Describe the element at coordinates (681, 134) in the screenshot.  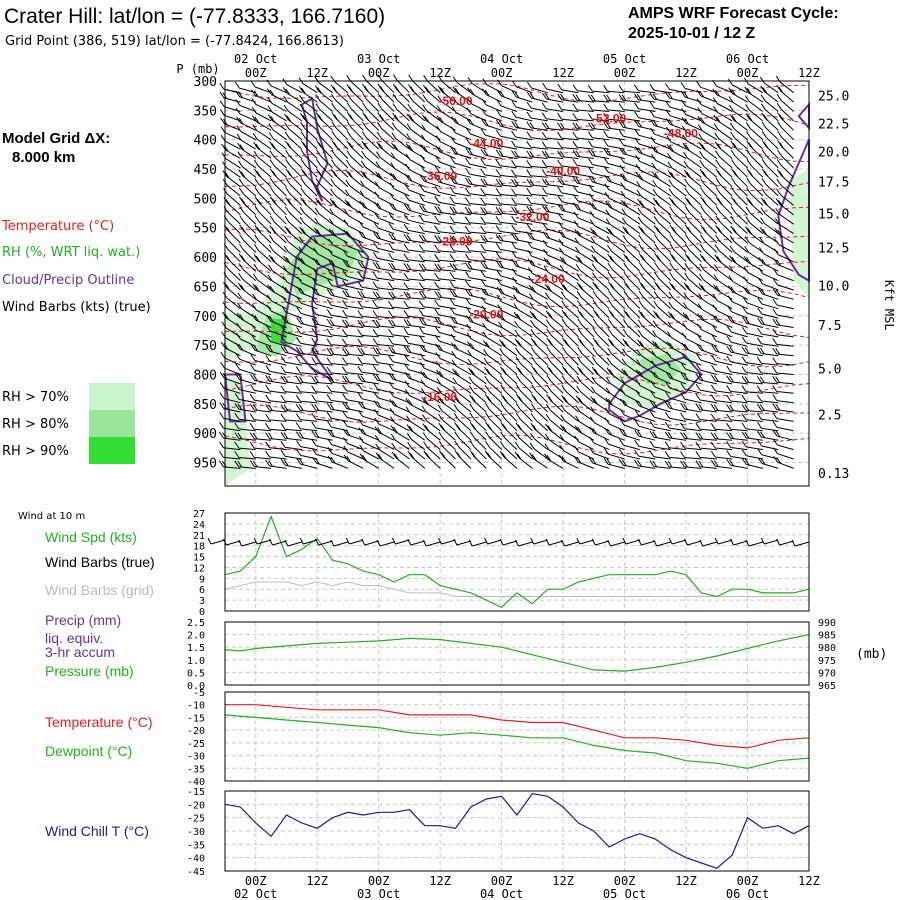
I see `isotherm-label: -48.00` at that location.